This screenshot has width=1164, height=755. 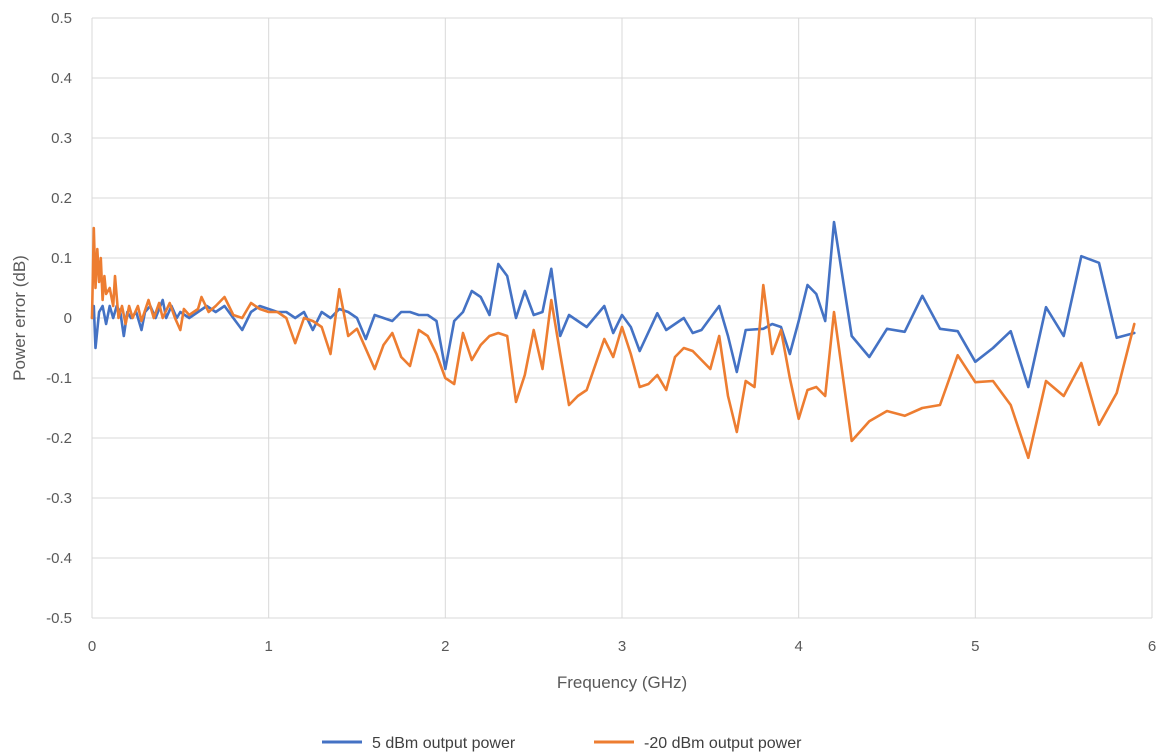 What do you see at coordinates (59, 558) in the screenshot?
I see `y-tick-label: -0.4` at bounding box center [59, 558].